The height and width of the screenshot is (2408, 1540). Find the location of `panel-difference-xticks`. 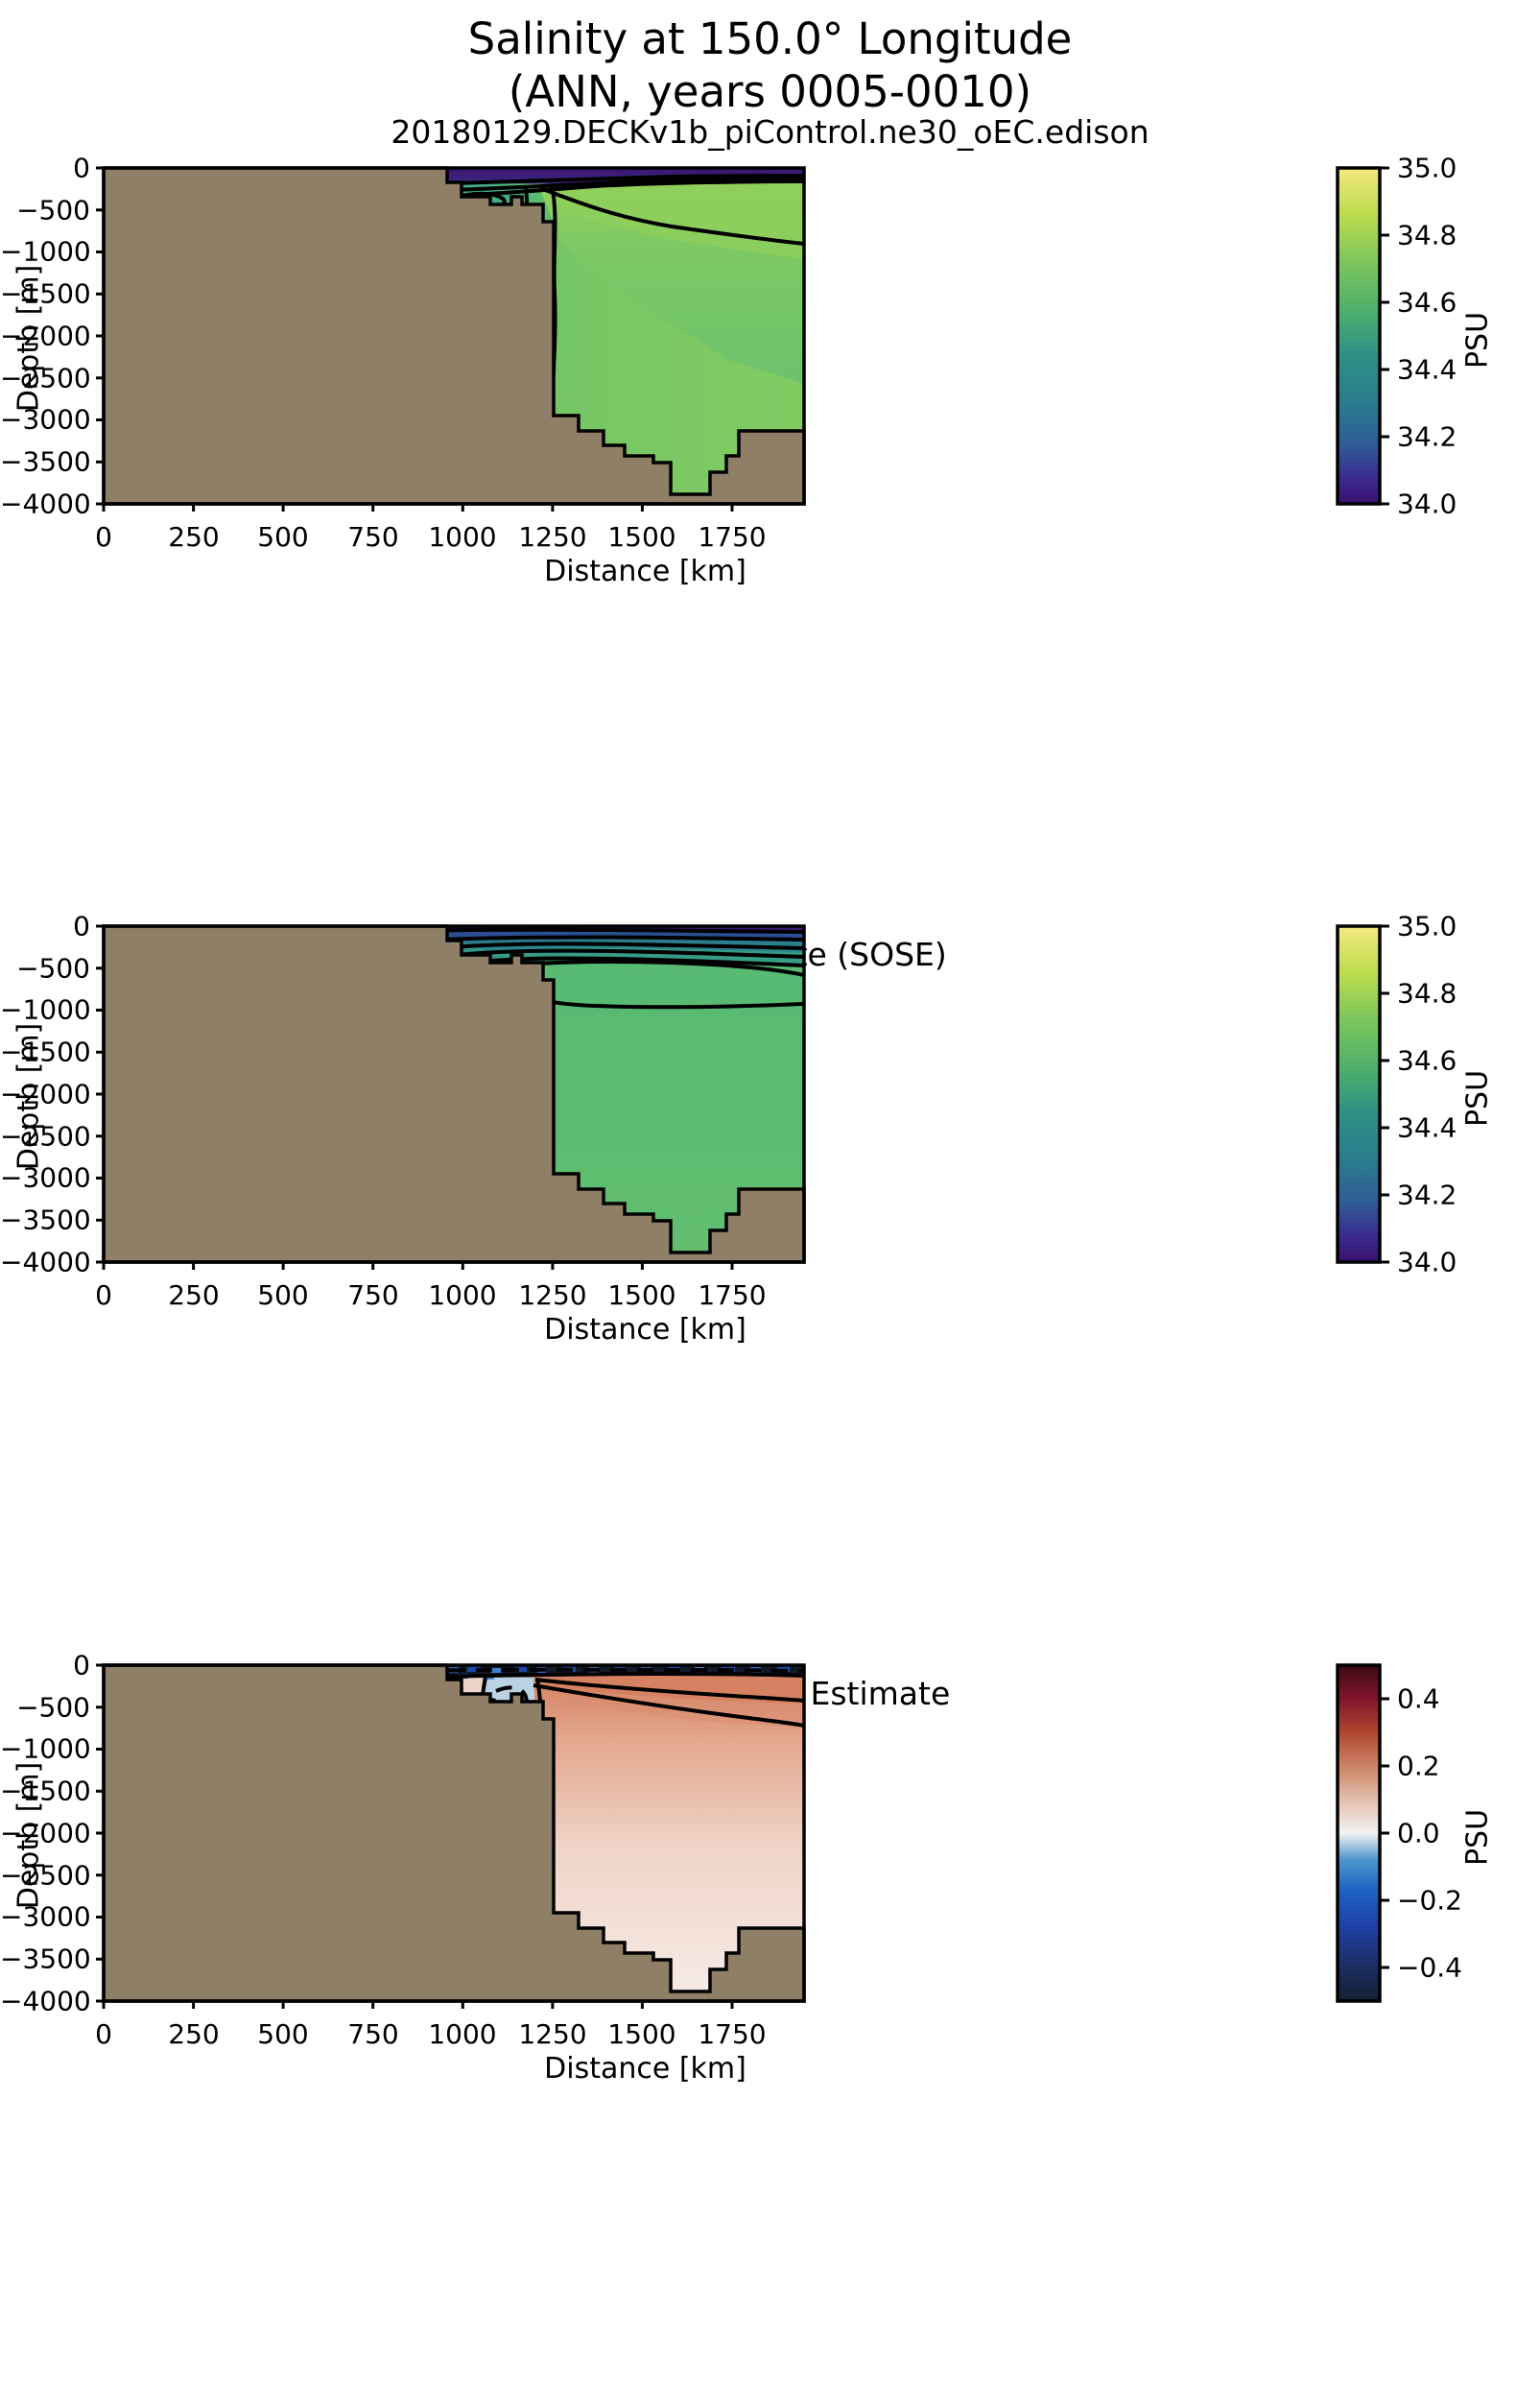

panel-difference-xticks is located at coordinates (418, 2005).